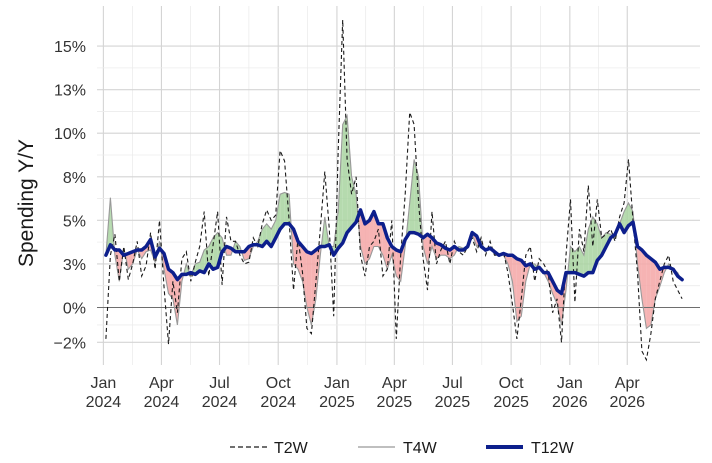  Describe the element at coordinates (70, 91) in the screenshot. I see `y-tick-label: 13%` at that location.